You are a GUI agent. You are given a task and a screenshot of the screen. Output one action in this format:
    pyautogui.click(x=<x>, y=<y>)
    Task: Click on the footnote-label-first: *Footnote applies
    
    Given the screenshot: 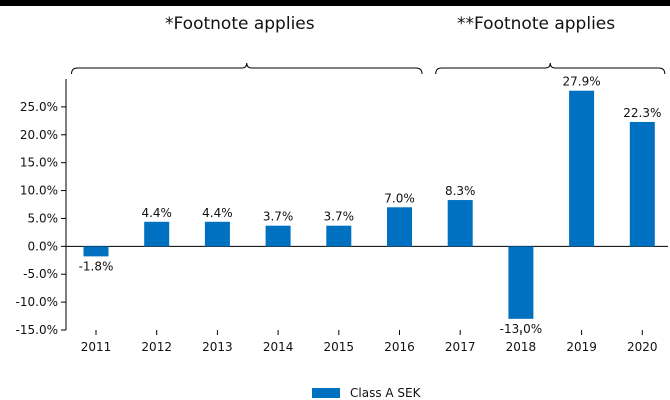 What is the action you would take?
    pyautogui.click(x=240, y=24)
    